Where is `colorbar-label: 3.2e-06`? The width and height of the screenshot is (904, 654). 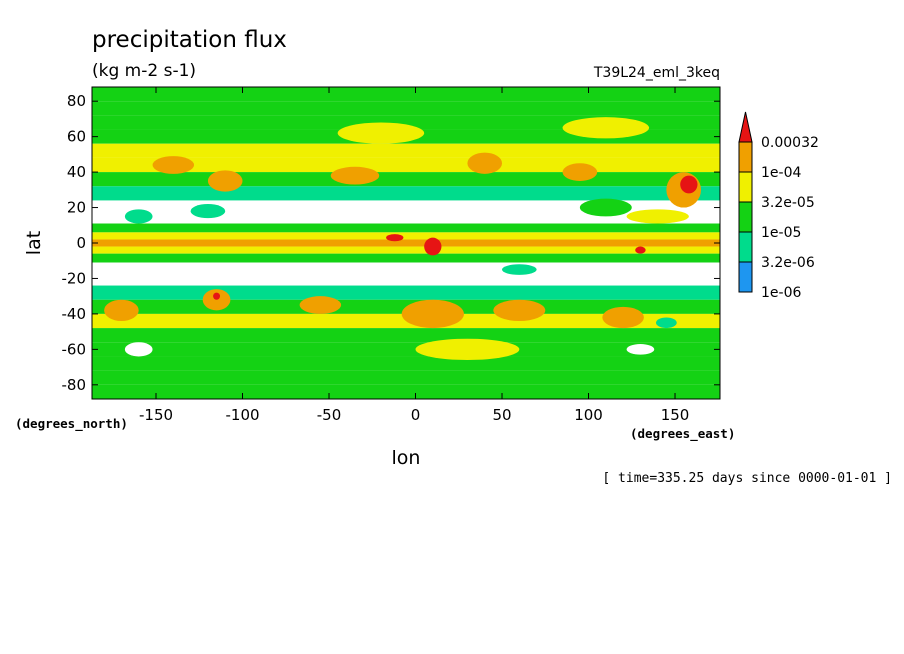 colorbar-label: 3.2e-06 is located at coordinates (788, 263).